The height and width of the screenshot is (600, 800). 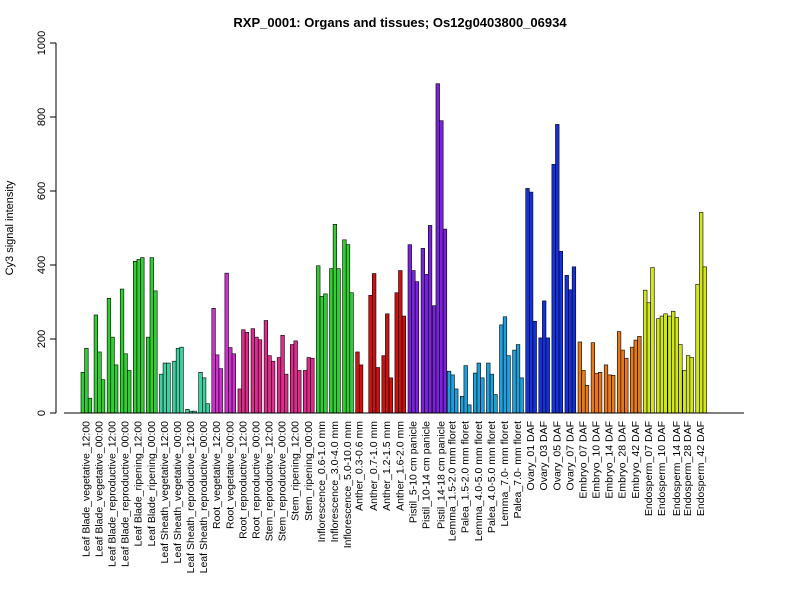 I want to click on x-tick-label: Pistil_5-10 cm panicle, so click(x=413, y=472).